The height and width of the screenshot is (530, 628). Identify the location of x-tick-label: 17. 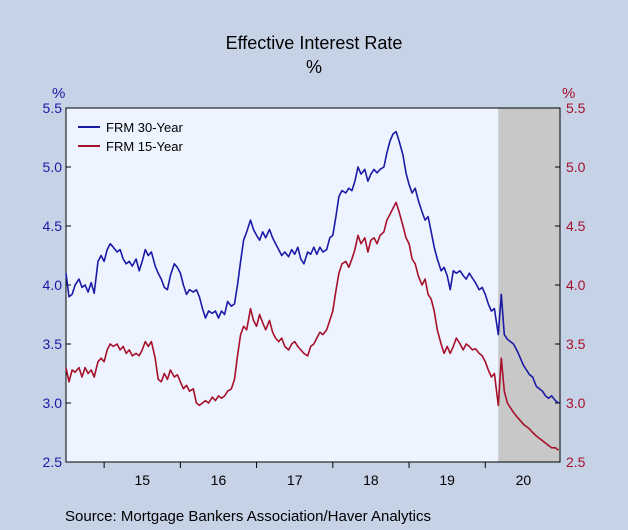
(295, 480).